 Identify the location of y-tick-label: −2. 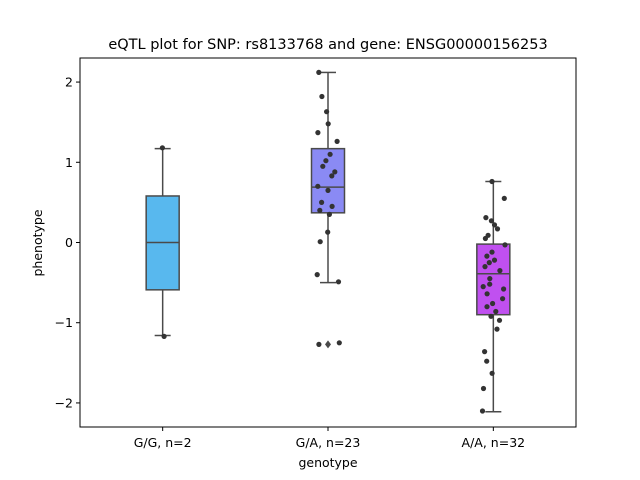
(64, 402).